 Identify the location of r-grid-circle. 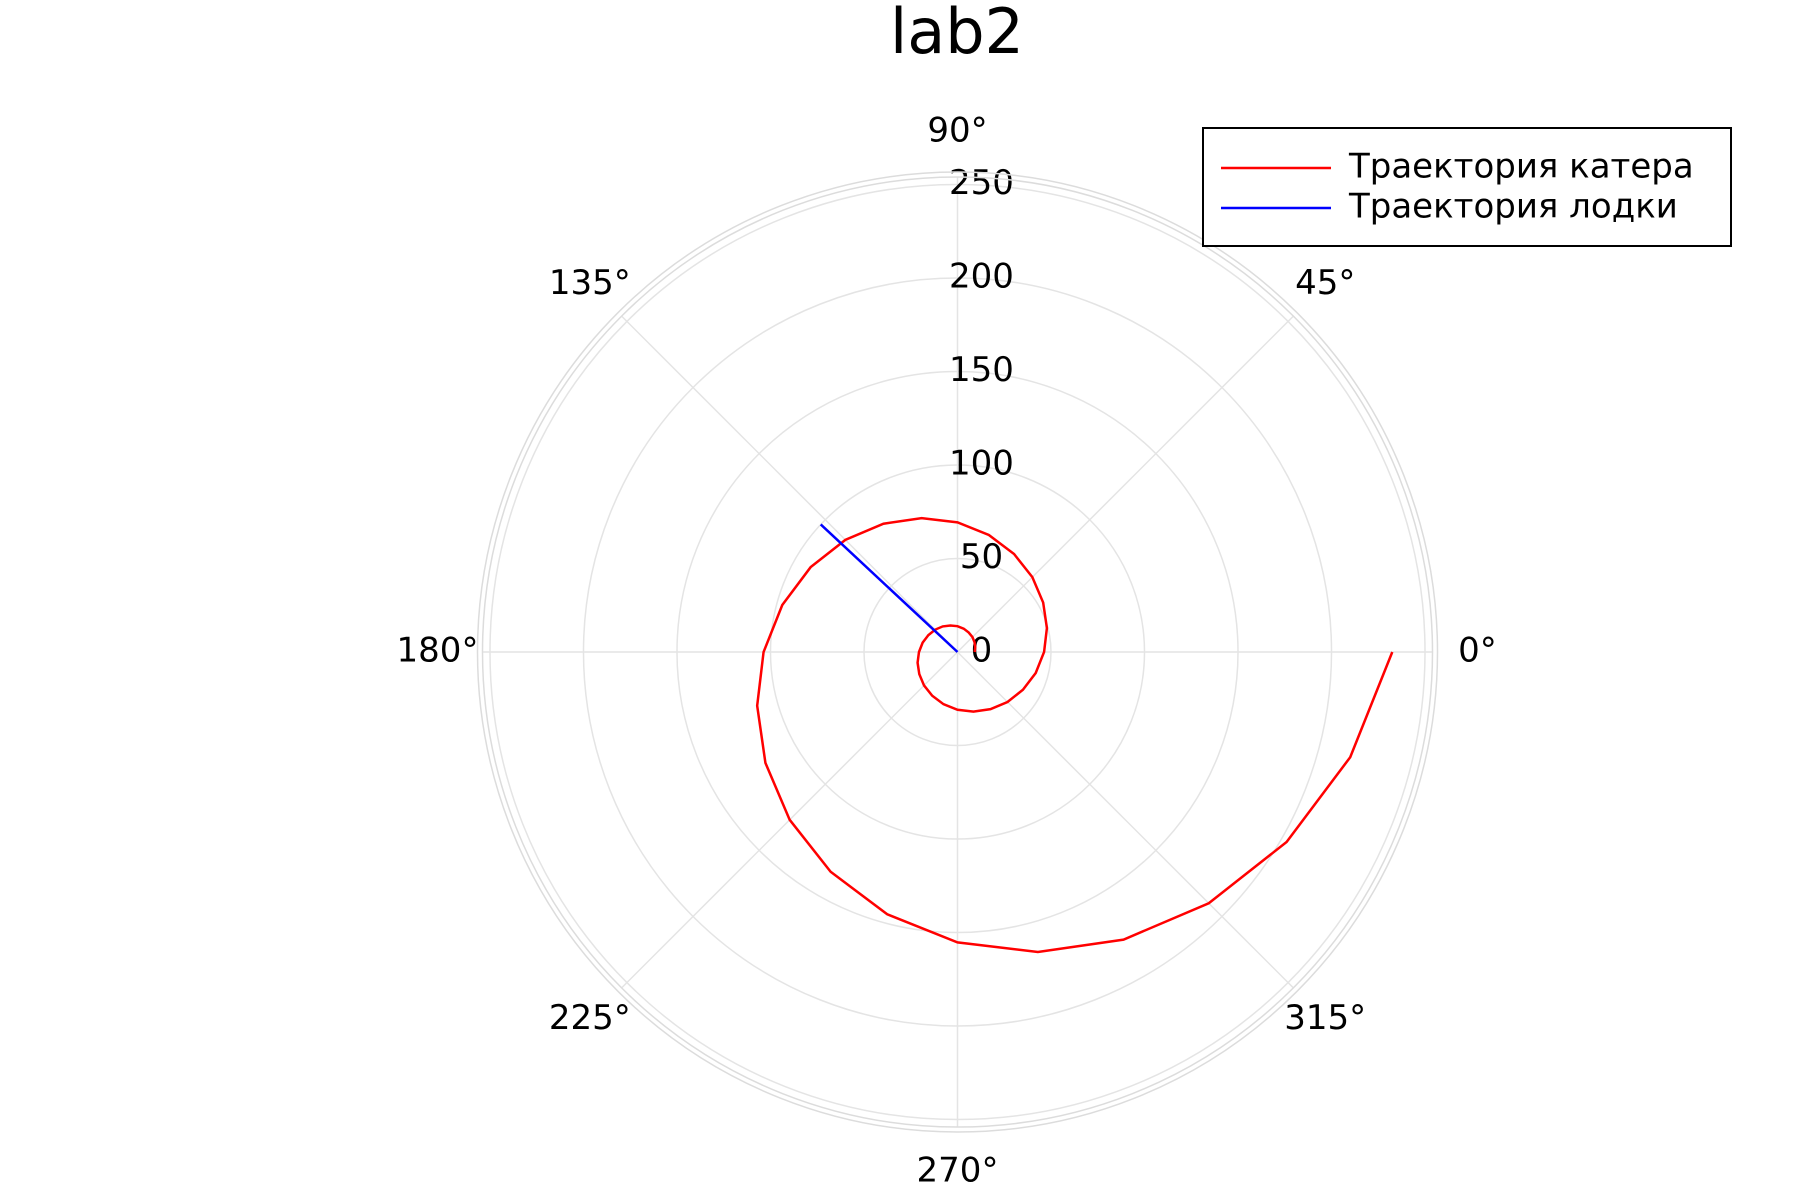
(957, 652).